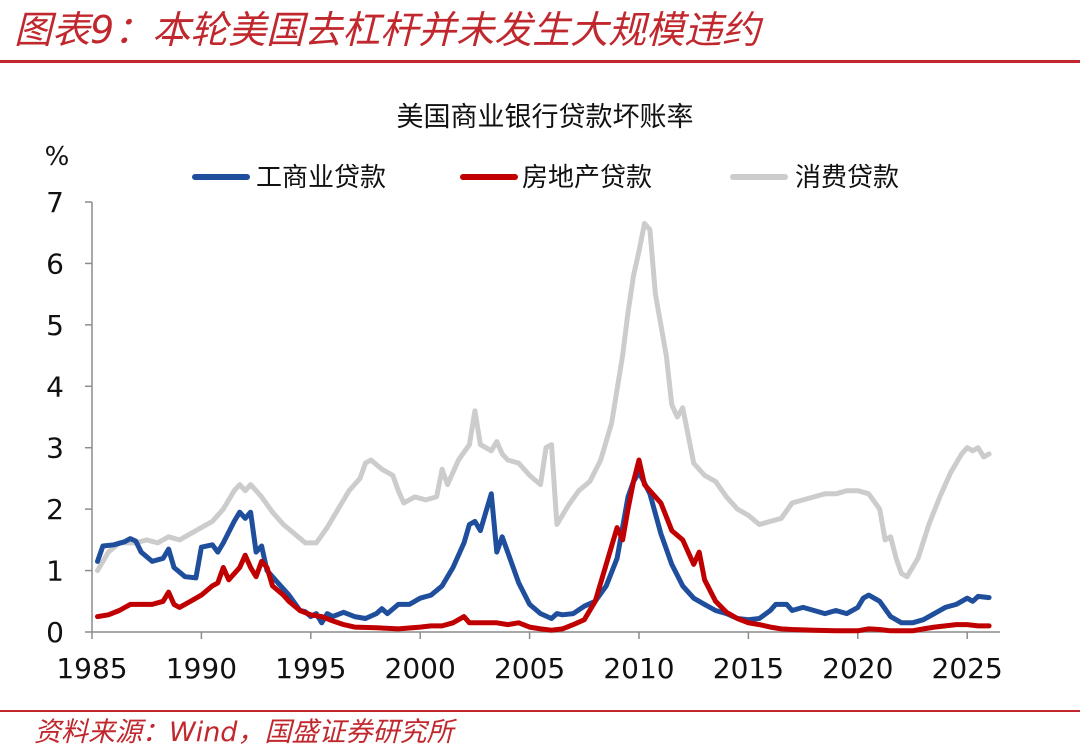 The image size is (1080, 755). I want to click on source-note: 资料来源：Wind，国盛证券研究所, so click(244, 732).